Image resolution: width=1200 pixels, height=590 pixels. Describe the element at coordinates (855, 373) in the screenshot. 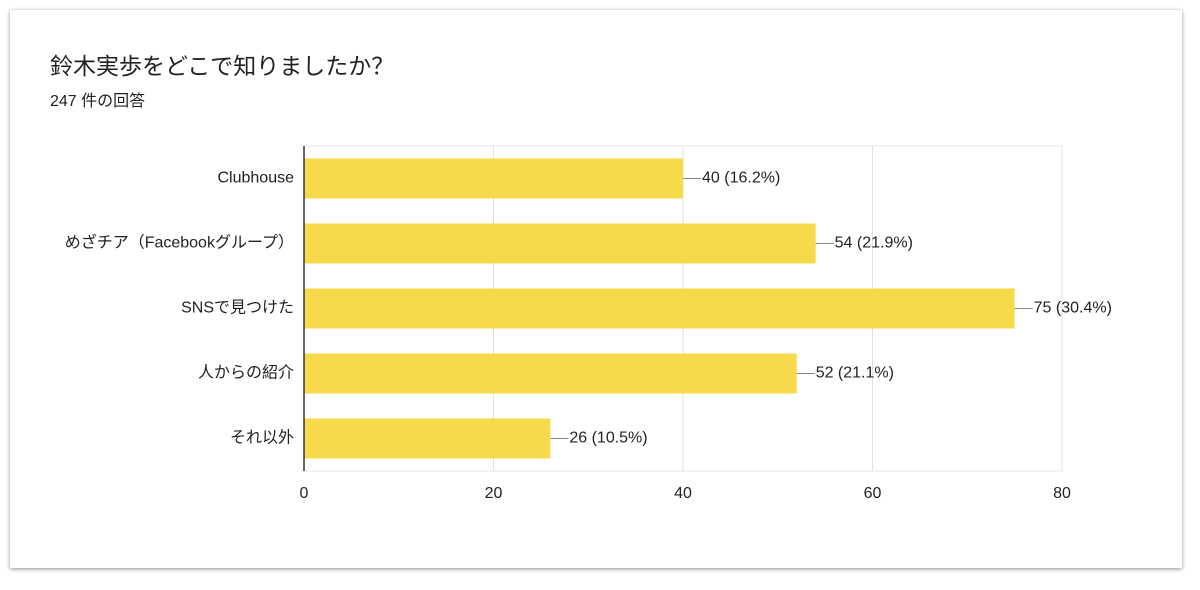

I see `data-label: 52 (21.1%)` at that location.